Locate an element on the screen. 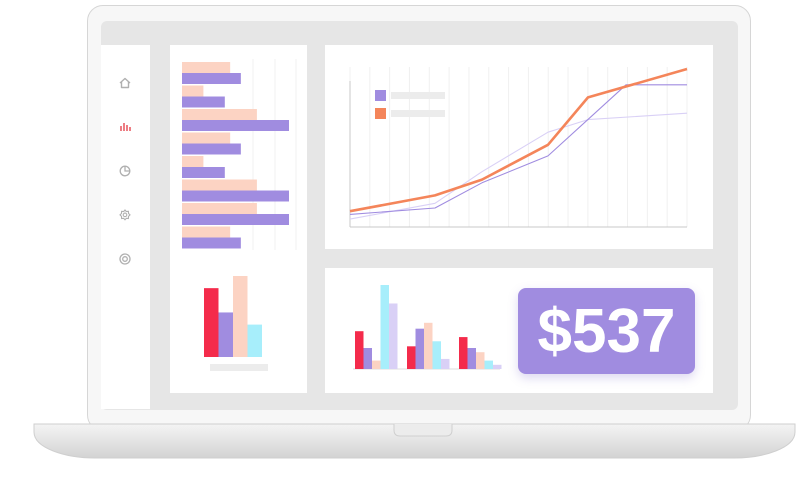  series-line-orange is located at coordinates (518, 140).